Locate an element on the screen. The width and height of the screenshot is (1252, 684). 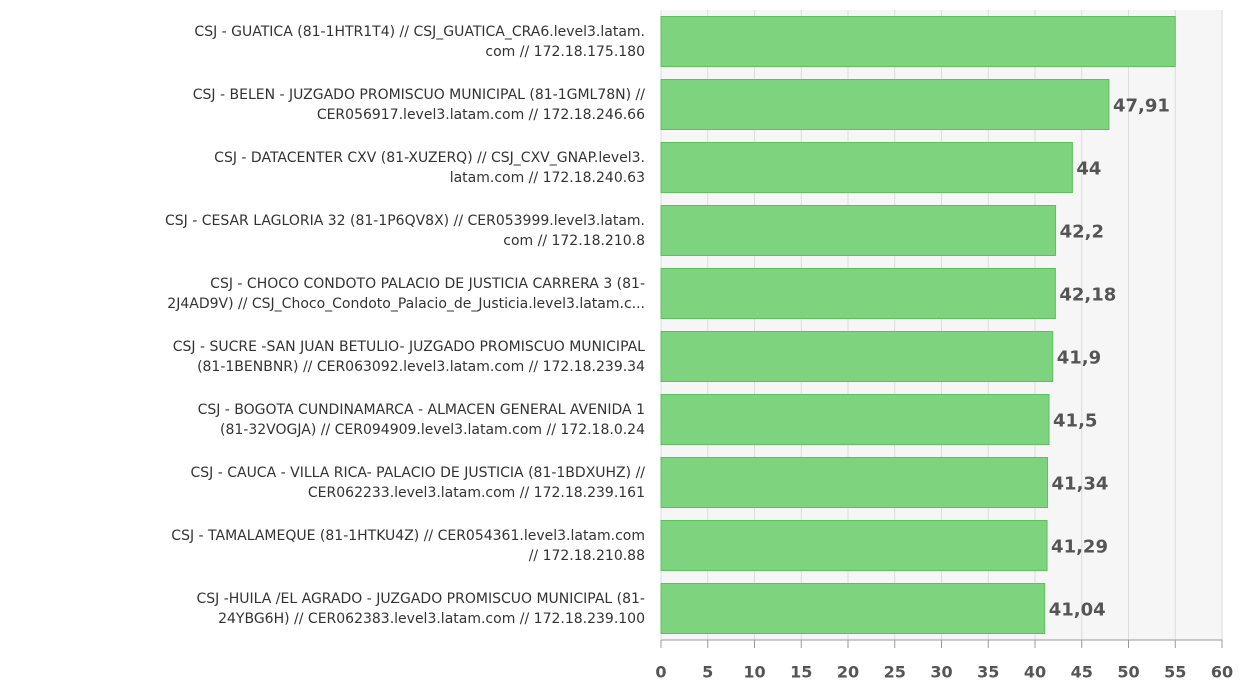
x-tick-label: 25 is located at coordinates (895, 672).